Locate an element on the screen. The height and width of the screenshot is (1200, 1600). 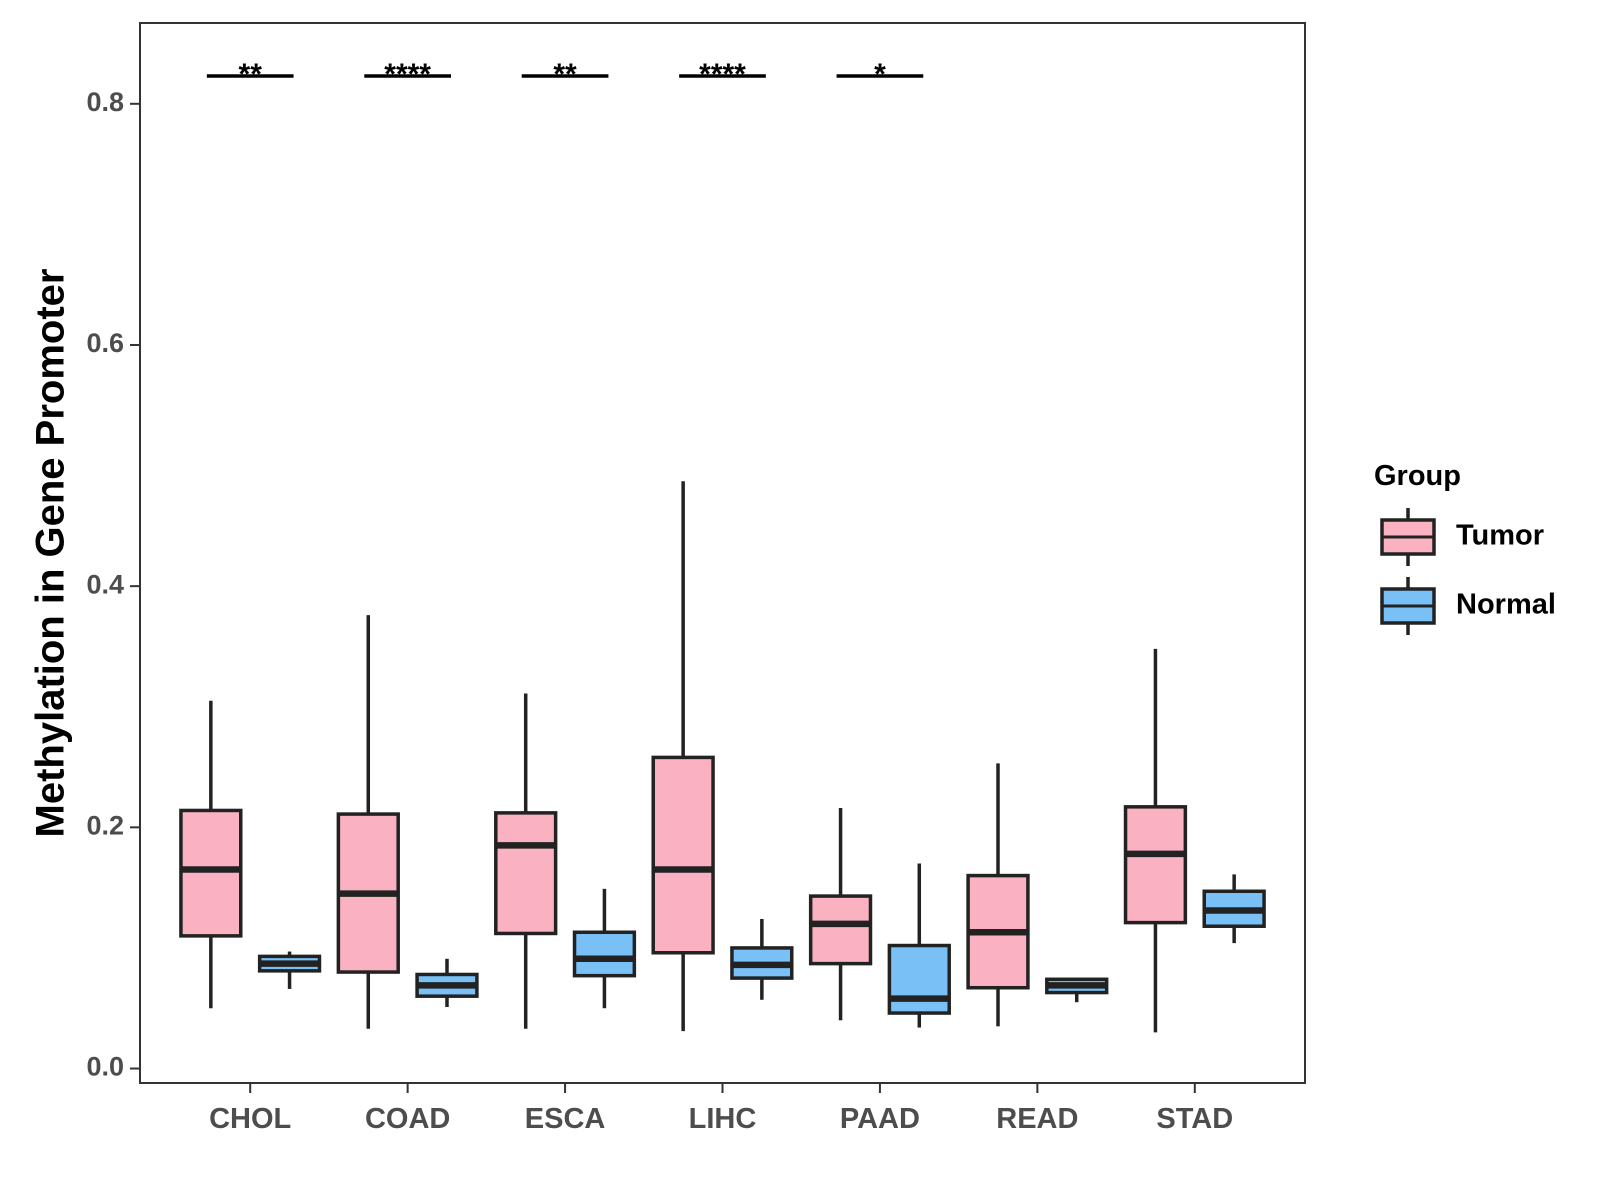
y-tick-label: 0.0 is located at coordinates (105, 1067).